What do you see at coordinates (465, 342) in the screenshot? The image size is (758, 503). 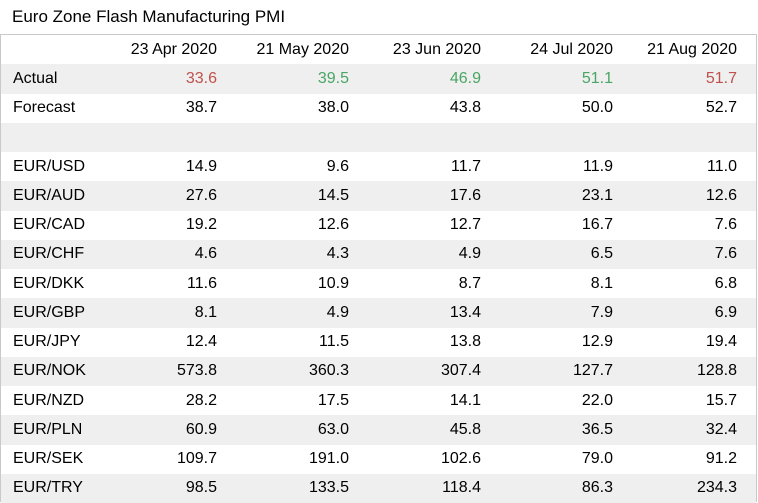 I see `pair-value: 13.8` at bounding box center [465, 342].